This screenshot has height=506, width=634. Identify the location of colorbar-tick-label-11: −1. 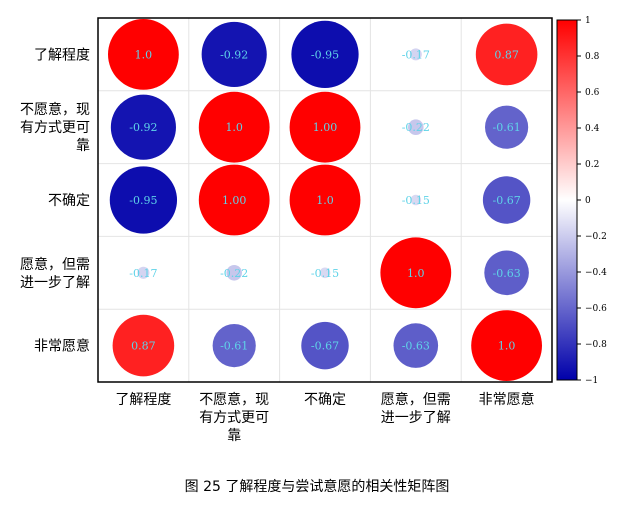
(591, 381).